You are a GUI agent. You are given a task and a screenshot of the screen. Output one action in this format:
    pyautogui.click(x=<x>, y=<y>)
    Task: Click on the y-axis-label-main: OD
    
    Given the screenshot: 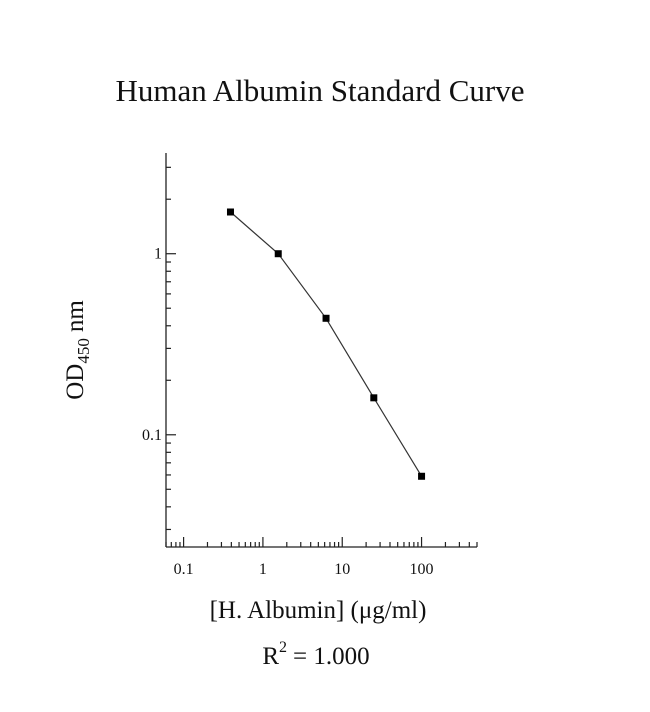 What is the action you would take?
    pyautogui.click(x=75, y=382)
    